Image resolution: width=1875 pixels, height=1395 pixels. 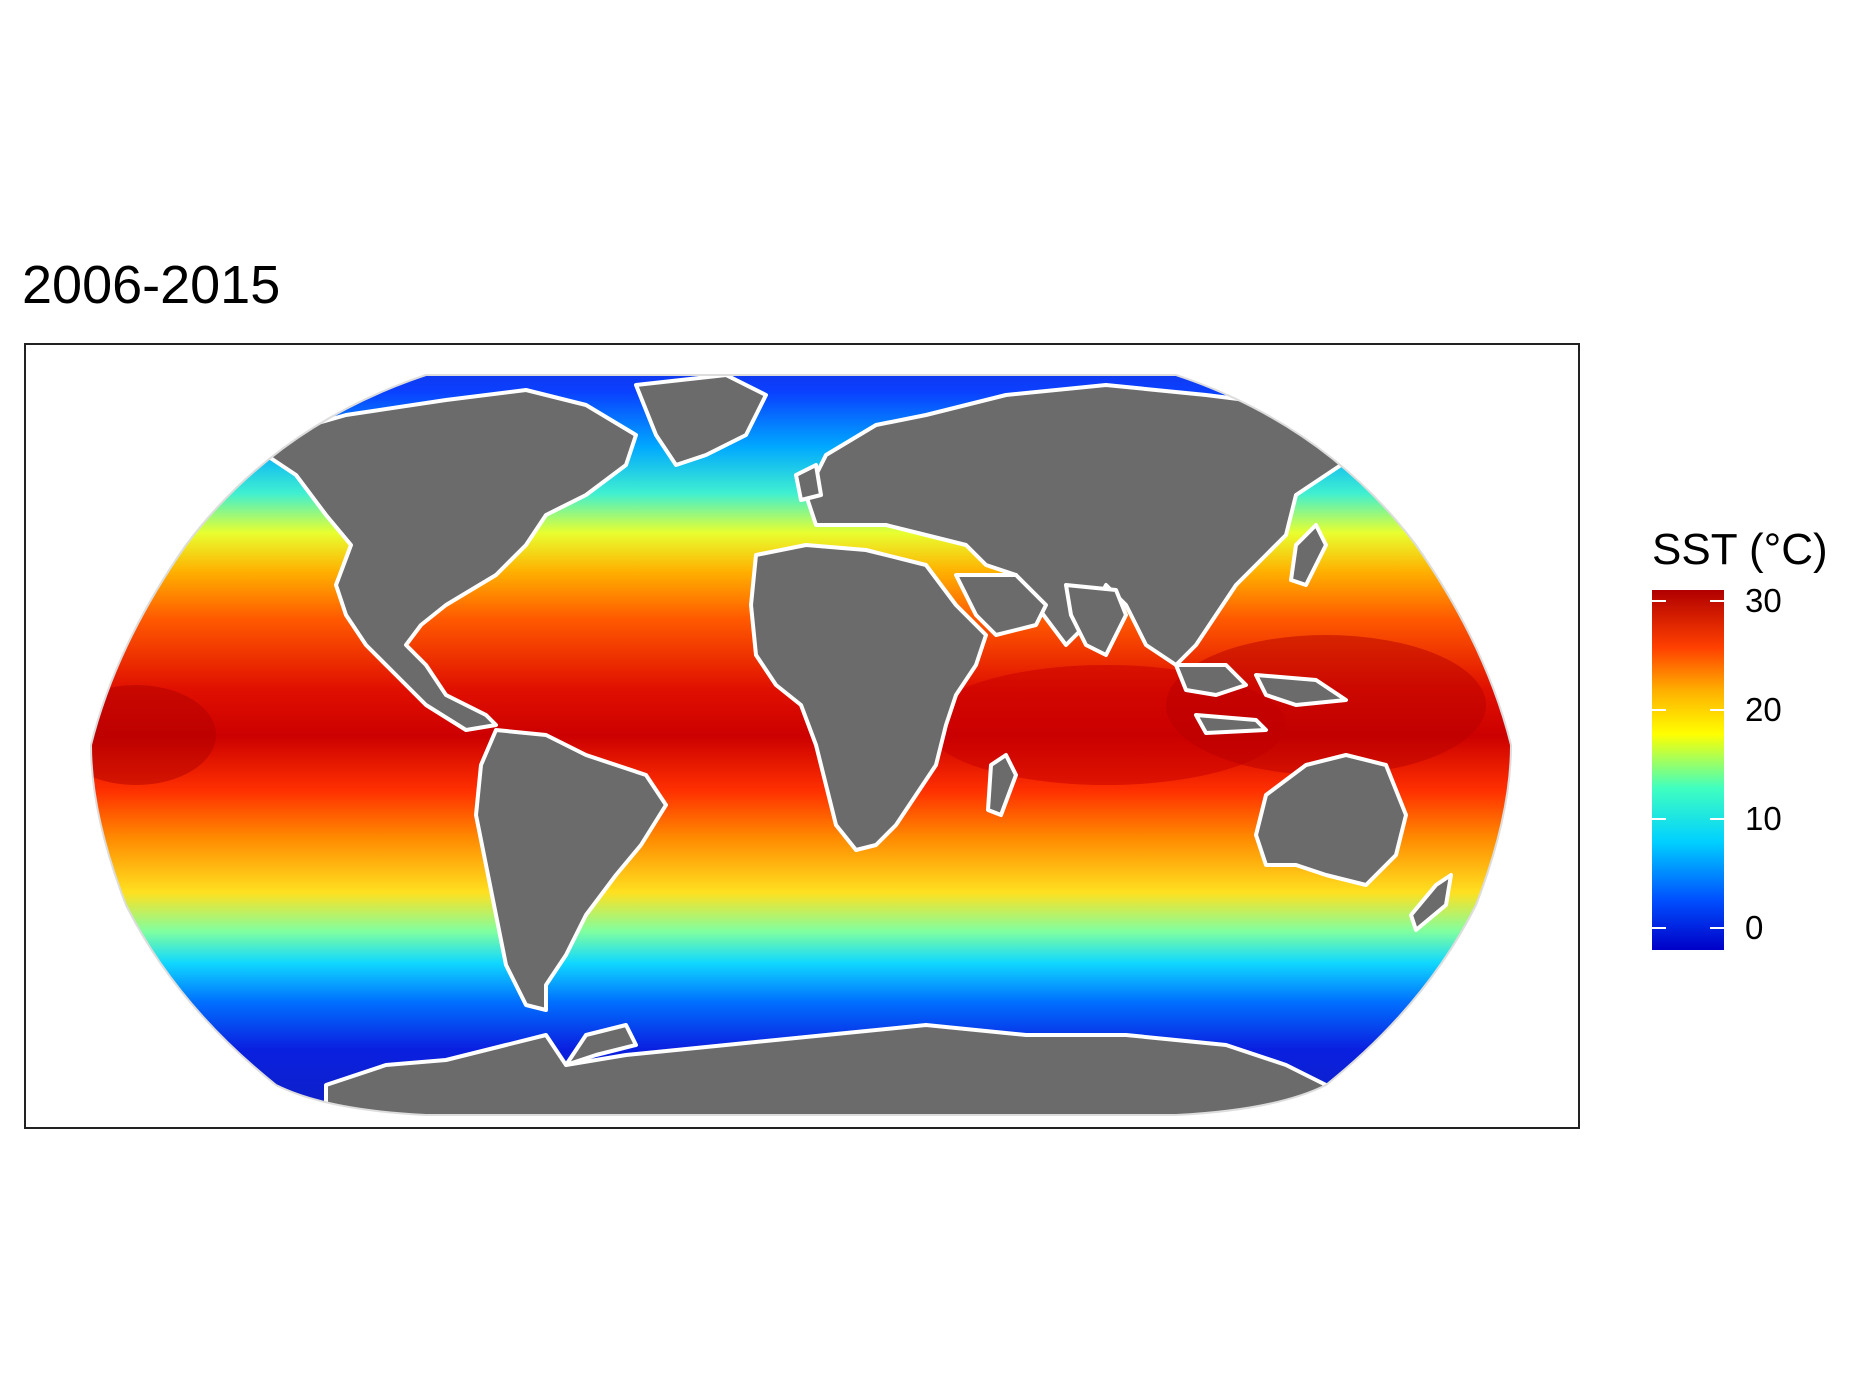 I want to click on legend-tick-label: 20, so click(x=1763, y=709).